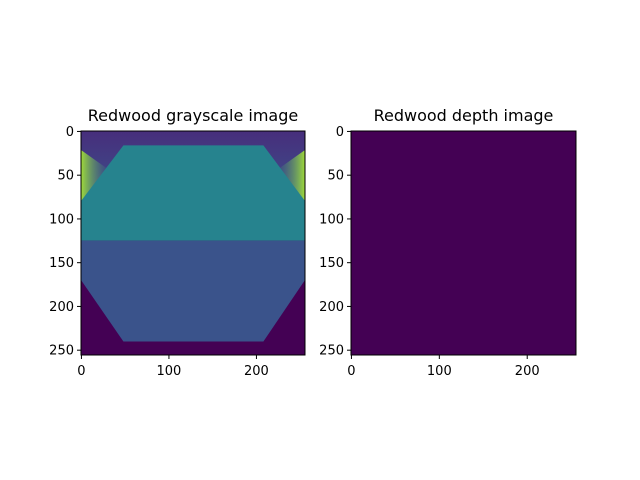 The width and height of the screenshot is (640, 480). I want to click on axes-title: Redwood depth image, so click(464, 115).